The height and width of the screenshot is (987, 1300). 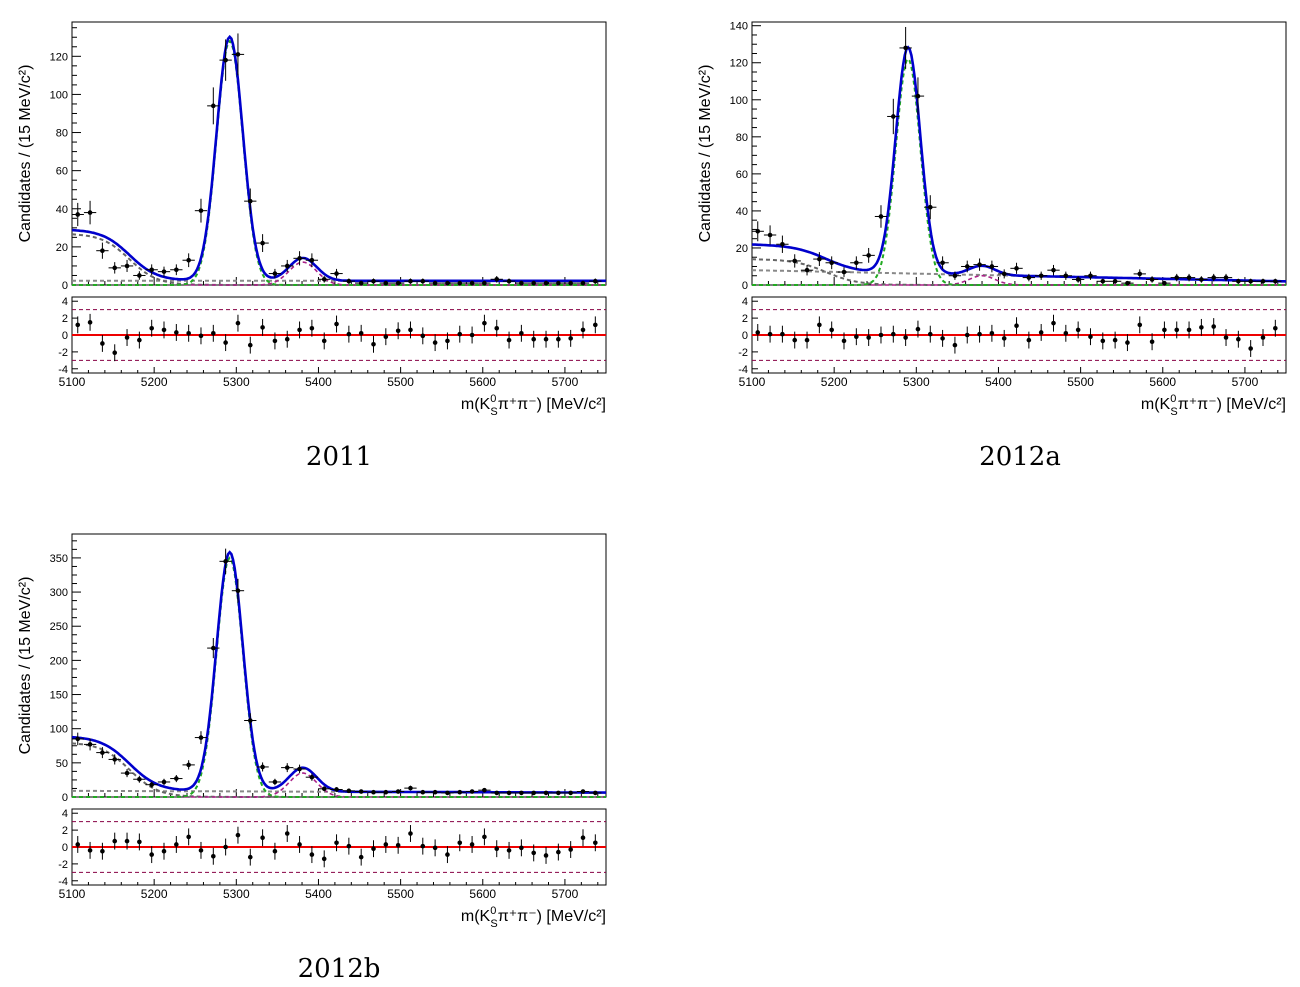 What do you see at coordinates (916, 382) in the screenshot?
I see `x-tick-label: 5300` at bounding box center [916, 382].